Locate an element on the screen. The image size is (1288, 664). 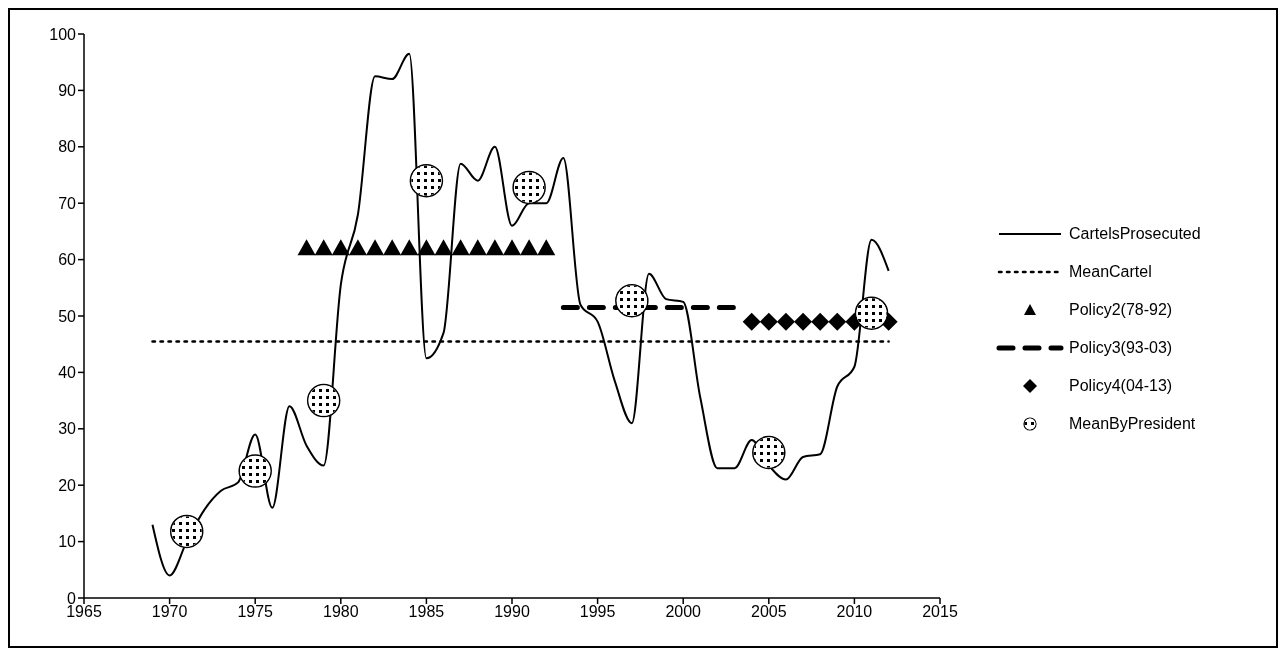
legend-label: MeanByPresident is located at coordinates (1132, 424).